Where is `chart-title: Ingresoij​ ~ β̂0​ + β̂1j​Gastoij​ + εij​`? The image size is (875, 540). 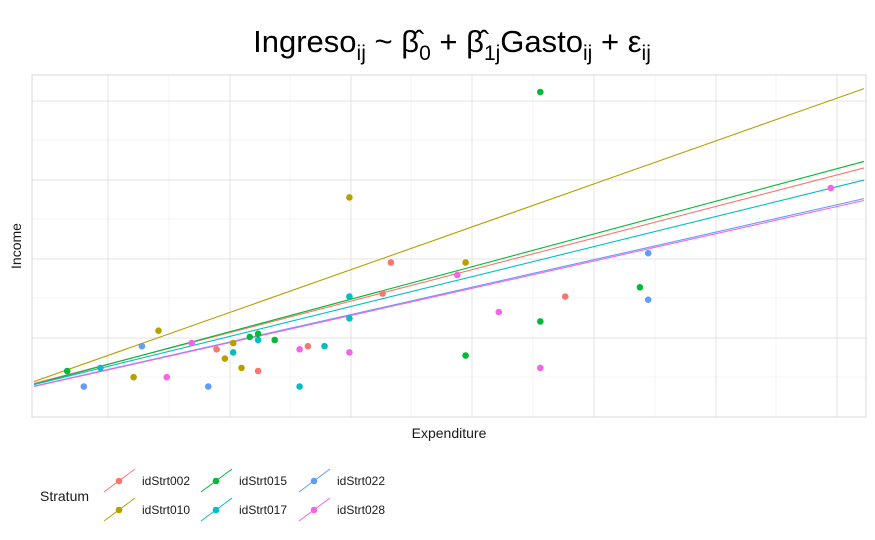 chart-title: Ingresoij​ ~ β̂0​ + β̂1j​Gastoij​ + εij​ is located at coordinates (452, 44).